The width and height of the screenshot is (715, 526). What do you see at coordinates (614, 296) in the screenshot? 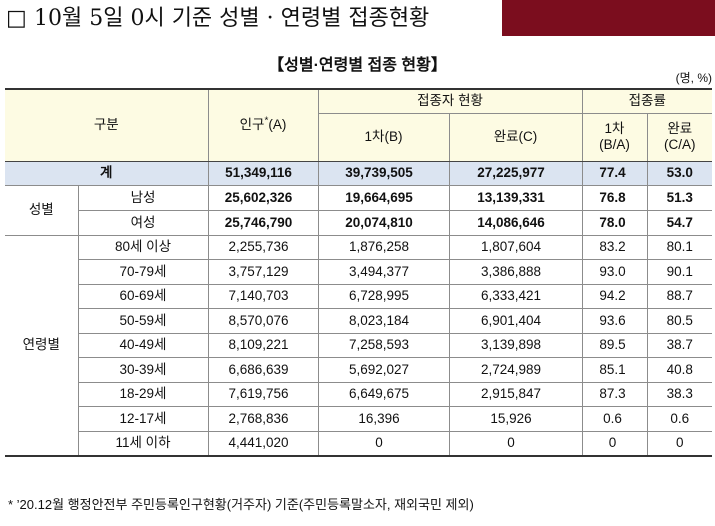
I see `first-rate-cell: 94.2` at bounding box center [614, 296].